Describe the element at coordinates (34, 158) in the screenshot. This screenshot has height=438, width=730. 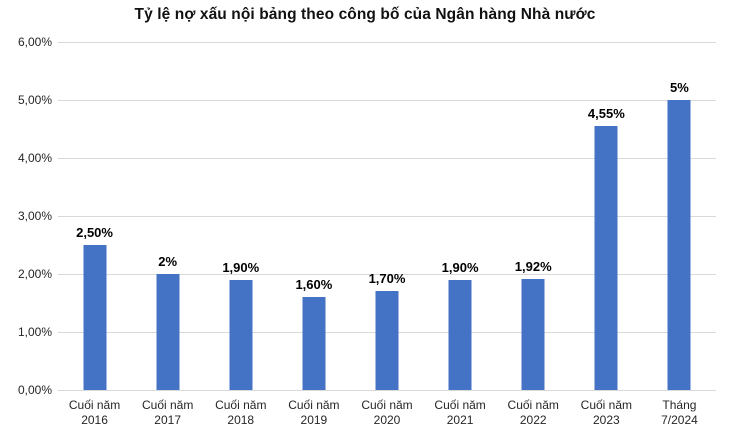
I see `y-tick-label: 4,00%` at that location.